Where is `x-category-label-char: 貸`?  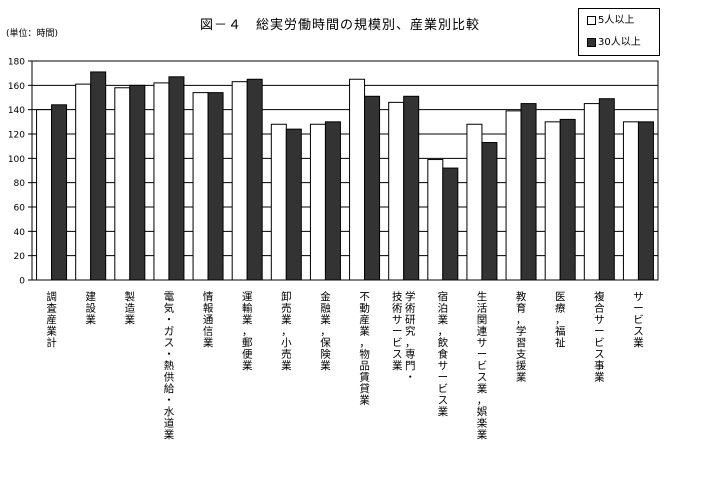 x-category-label-char: 貸 is located at coordinates (364, 388).